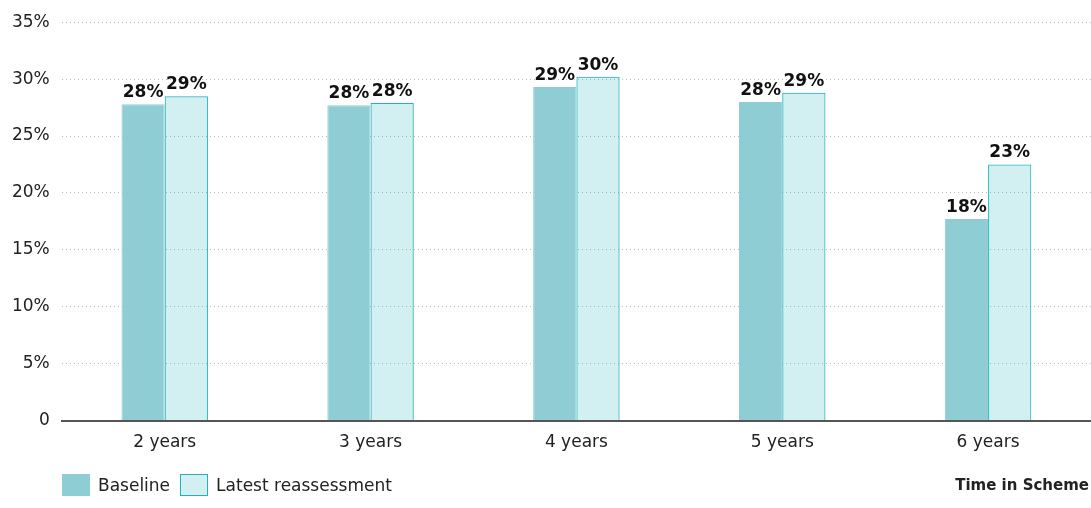 The height and width of the screenshot is (508, 1091). What do you see at coordinates (782, 441) in the screenshot?
I see `x-tick-label: 5 years` at bounding box center [782, 441].